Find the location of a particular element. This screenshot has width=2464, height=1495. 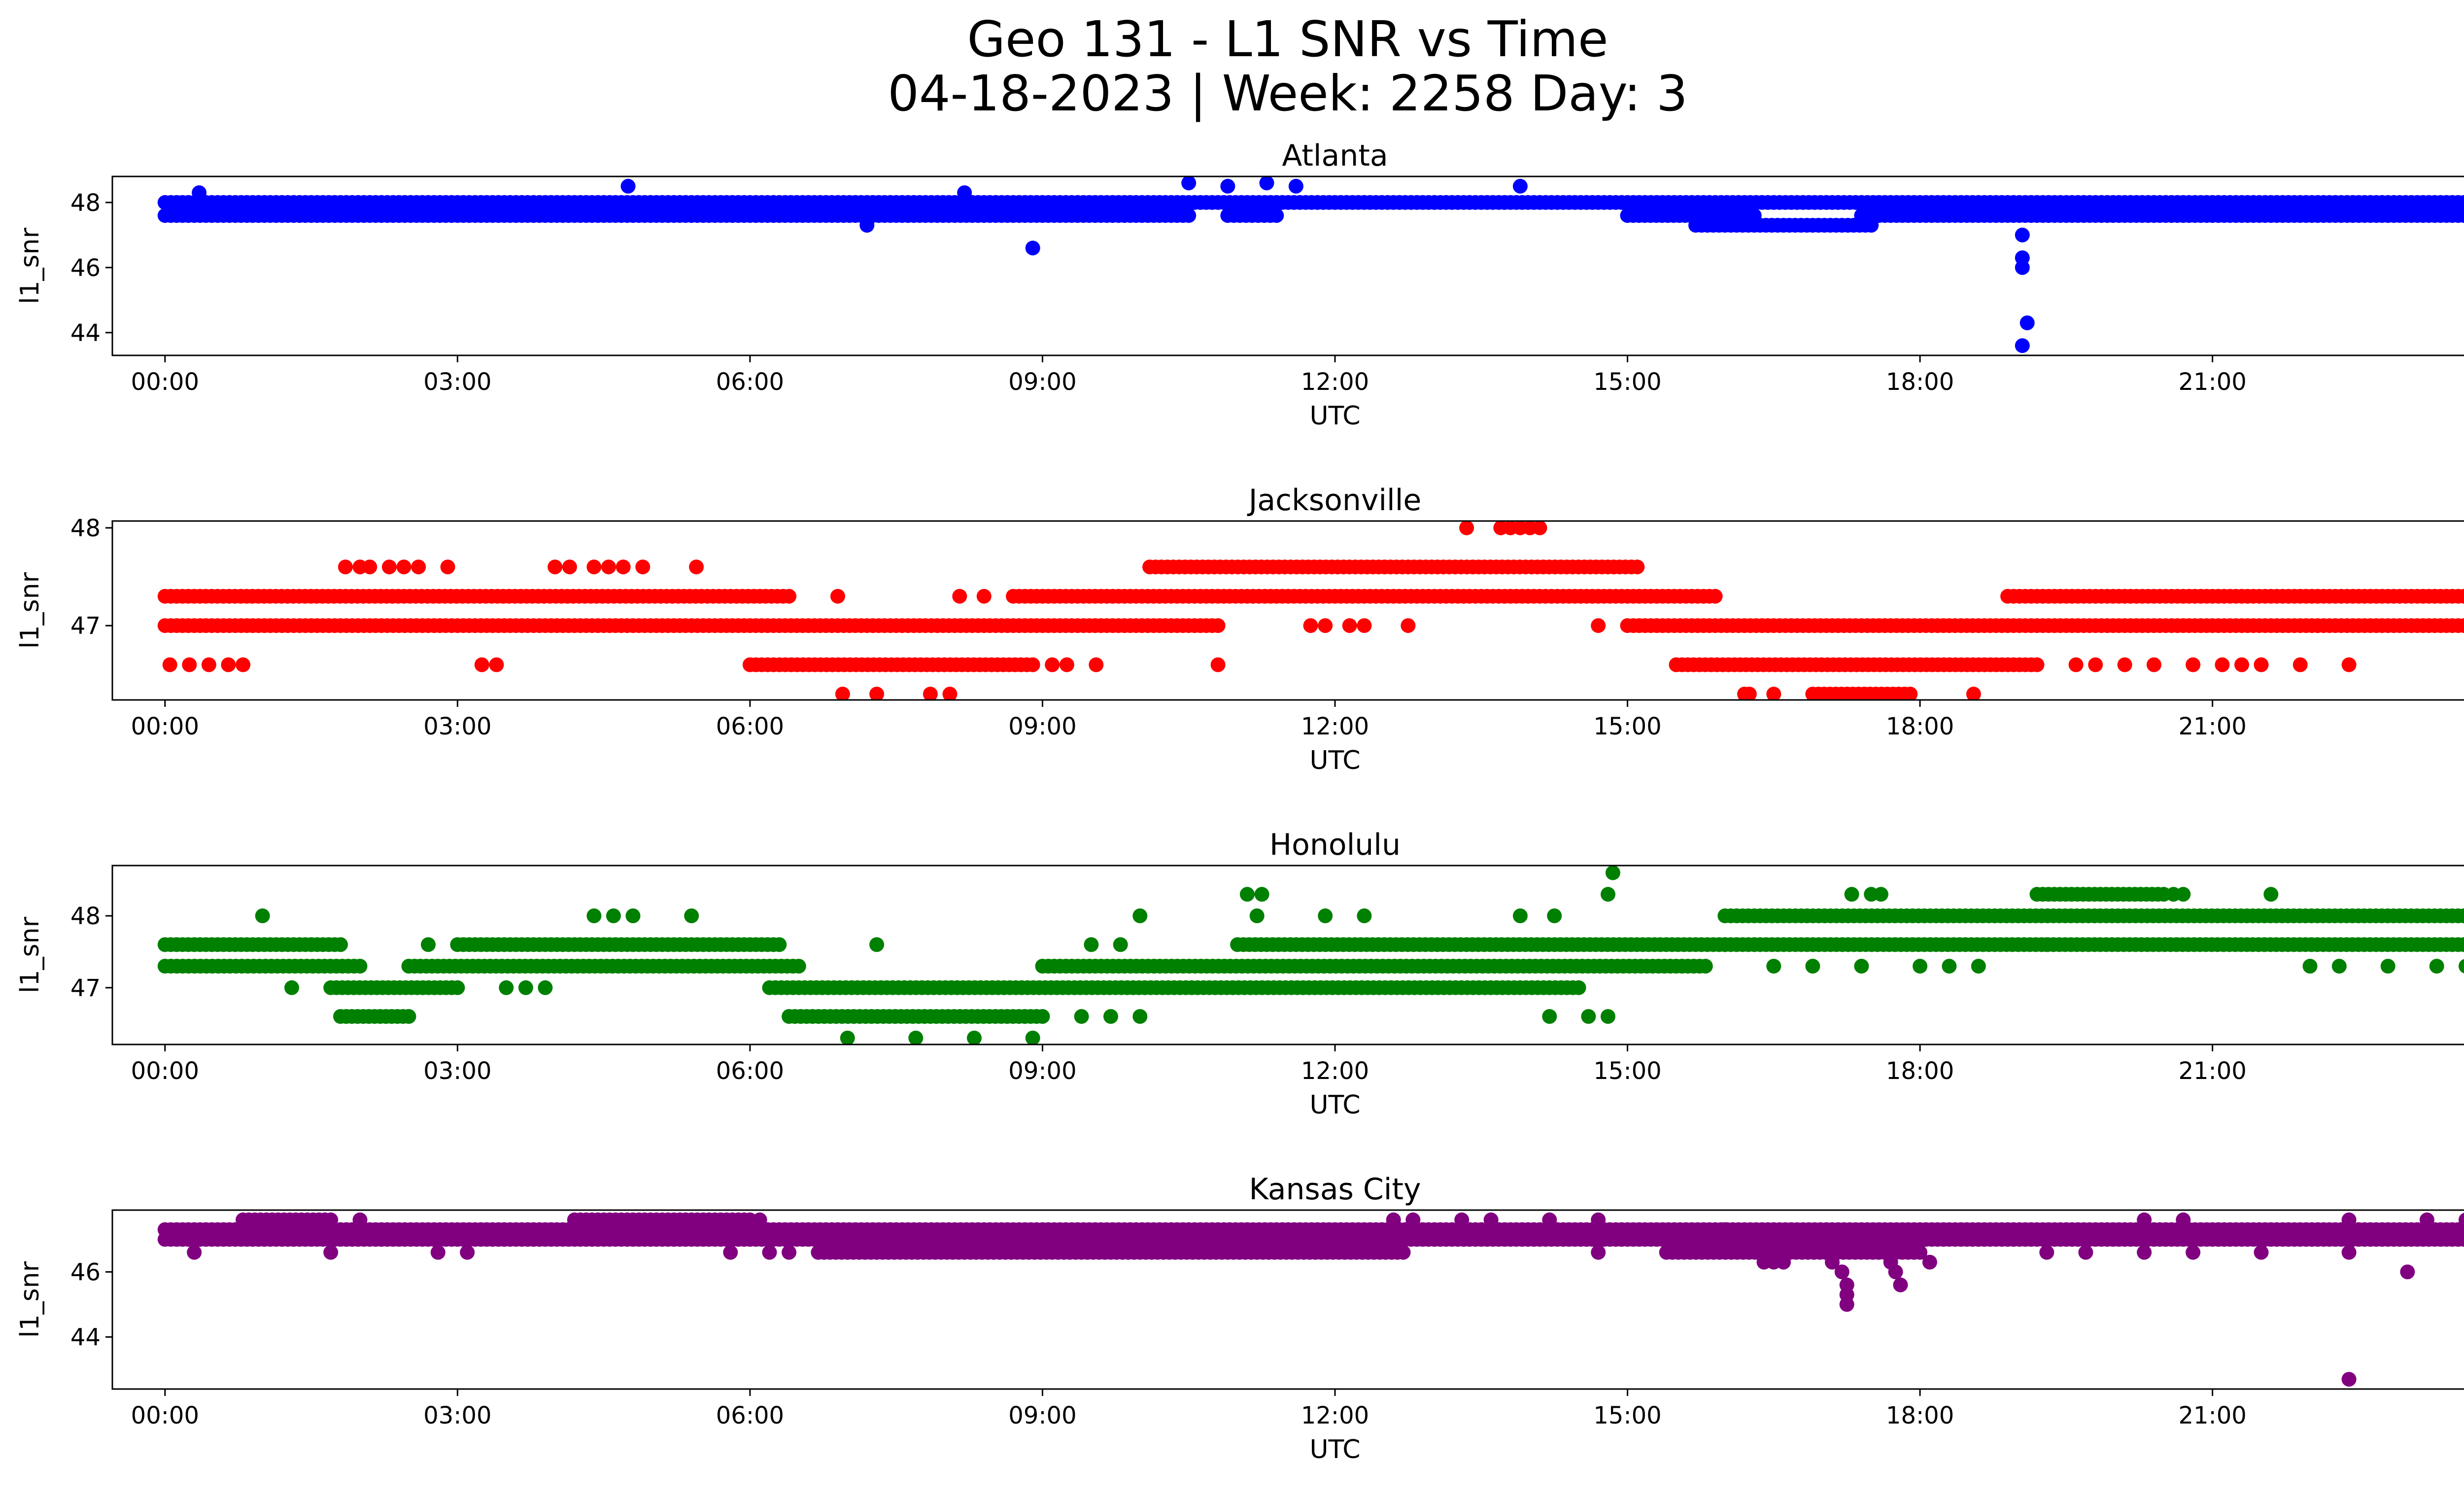

x-tick-label: 03:00 is located at coordinates (457, 726).